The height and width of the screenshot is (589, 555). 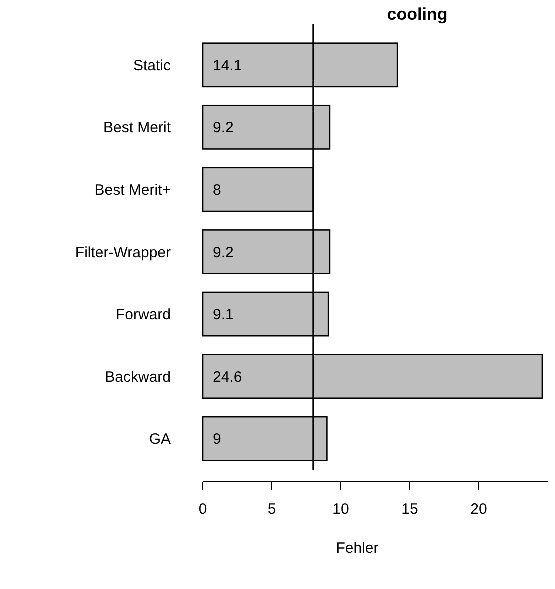 I want to click on x-axis-title: Fehler, so click(x=357, y=548).